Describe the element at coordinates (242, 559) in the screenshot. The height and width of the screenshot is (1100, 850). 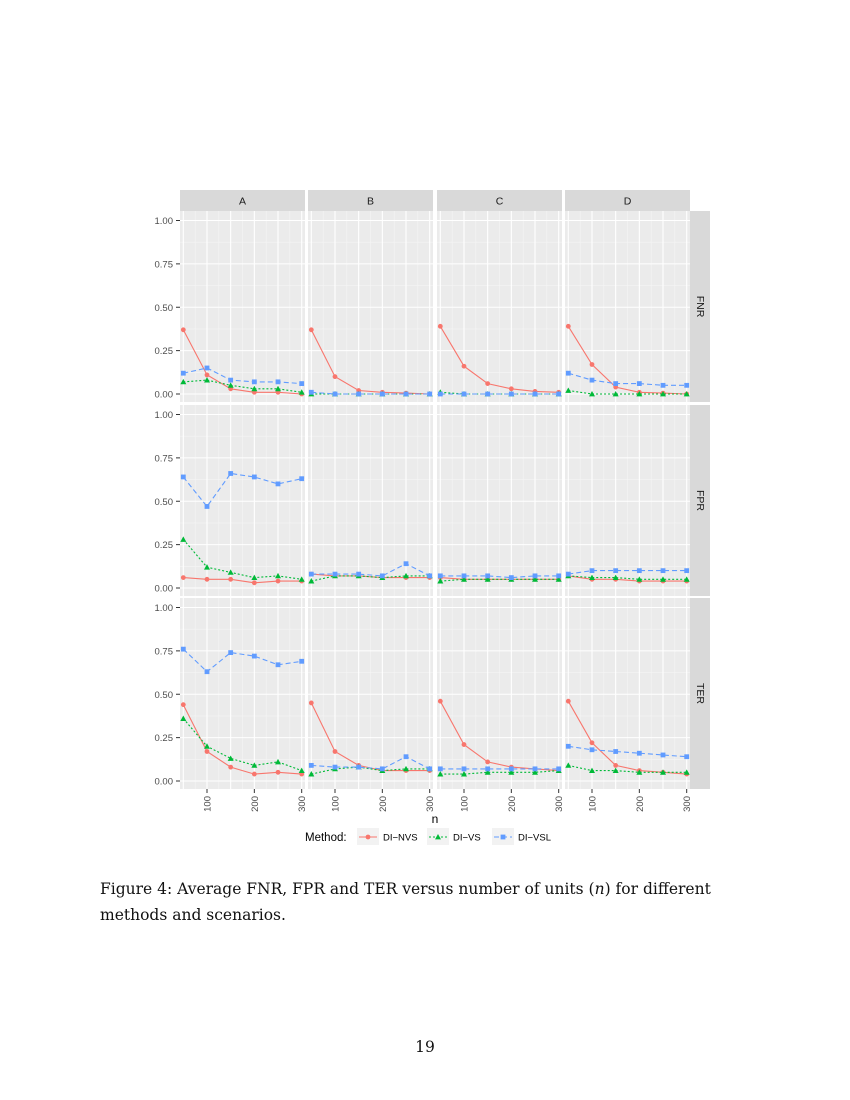
I see `series-line-divs-FPR-A` at that location.